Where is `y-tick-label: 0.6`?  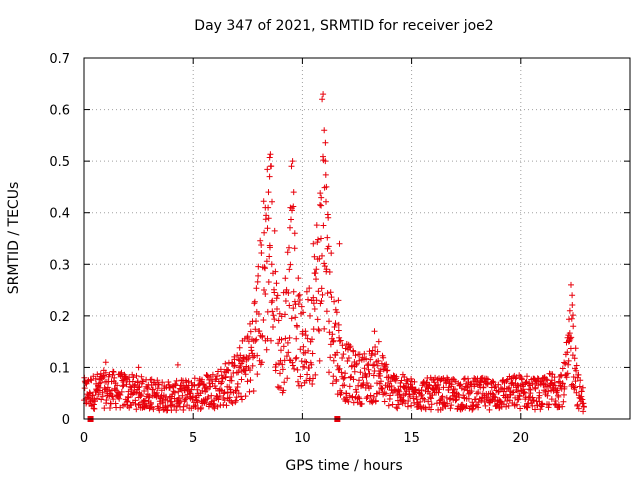
y-tick-label: 0.6 is located at coordinates (59, 111).